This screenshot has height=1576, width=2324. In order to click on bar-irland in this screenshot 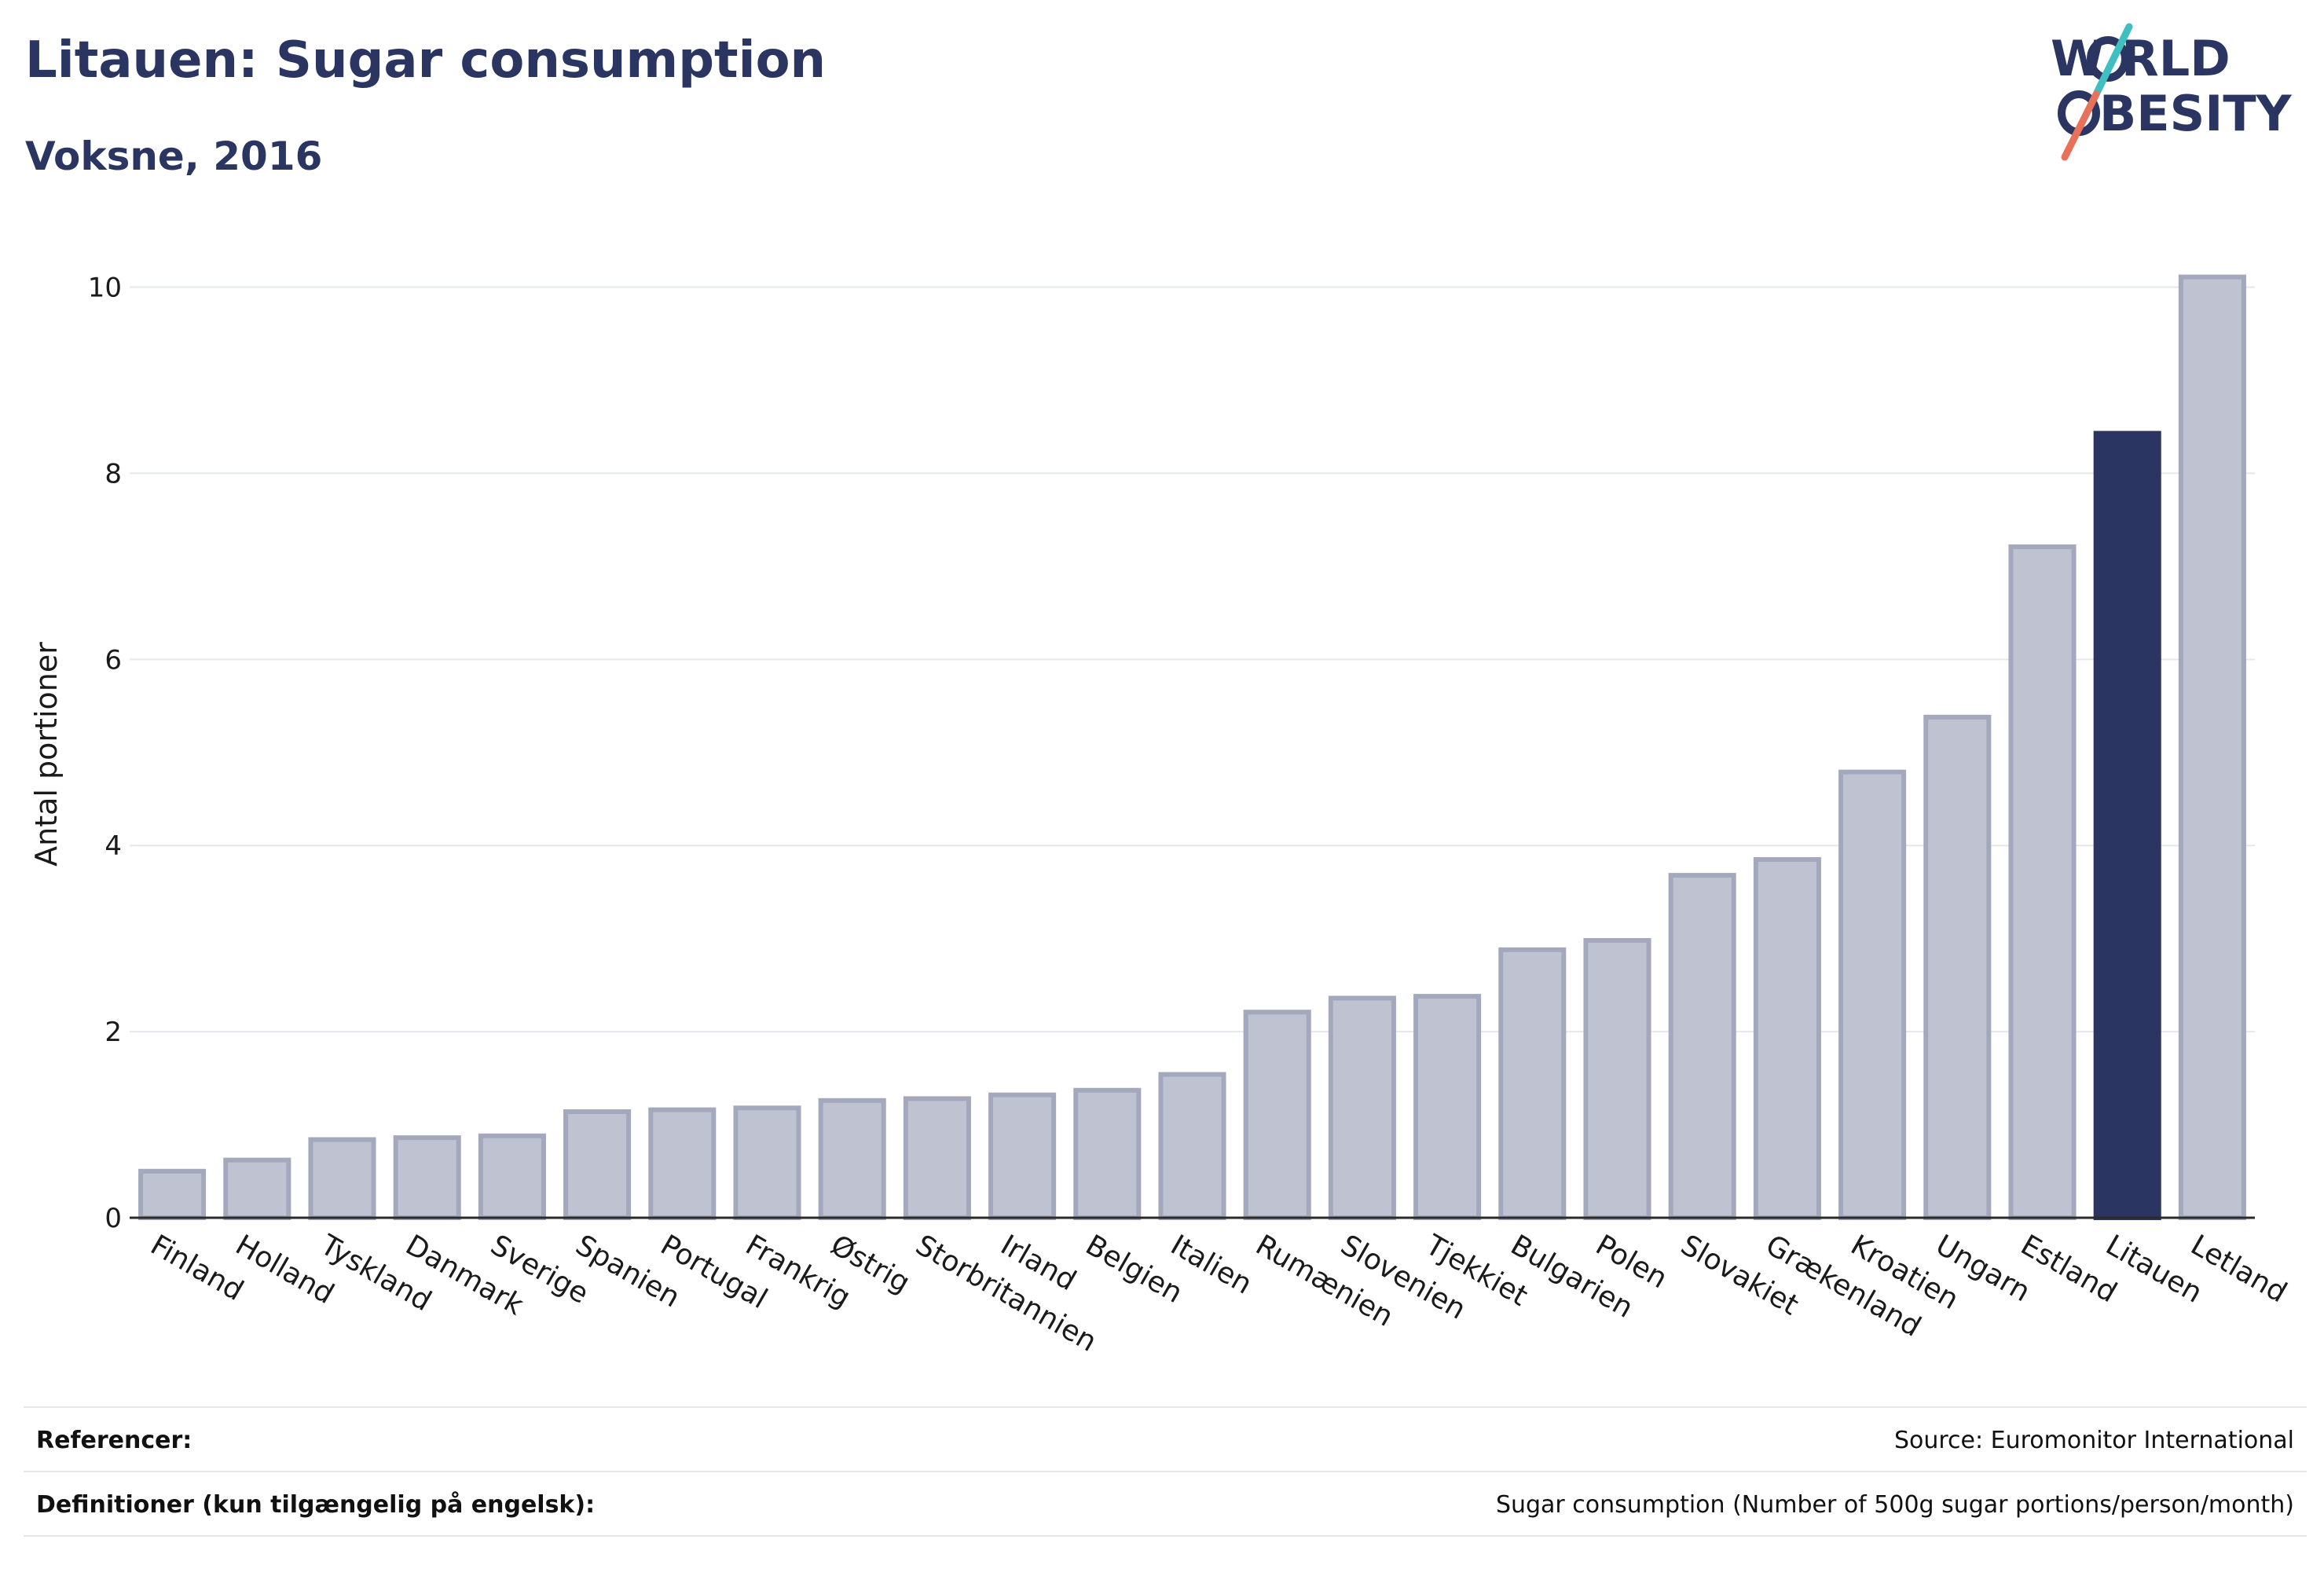, I will do `click(1022, 1156)`.